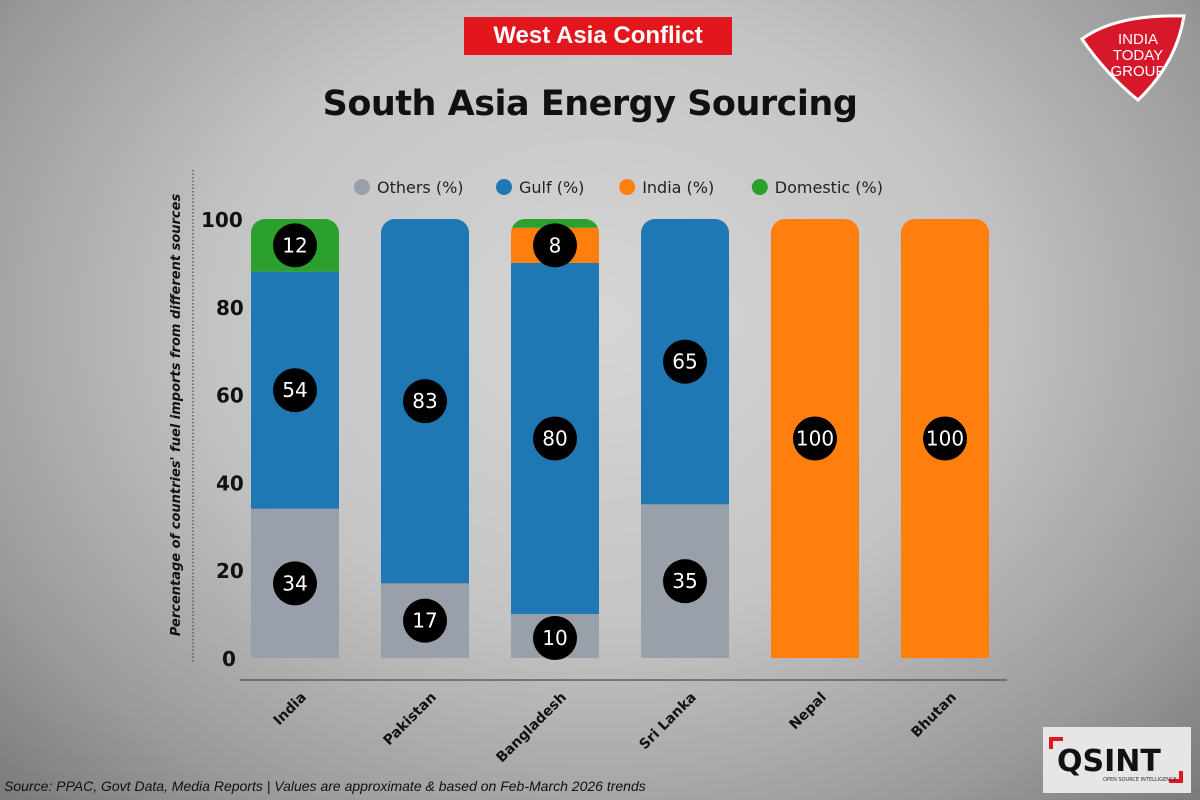 The image size is (1200, 800). I want to click on bar-group-bangladesh: 10 80 8, so click(555, 439).